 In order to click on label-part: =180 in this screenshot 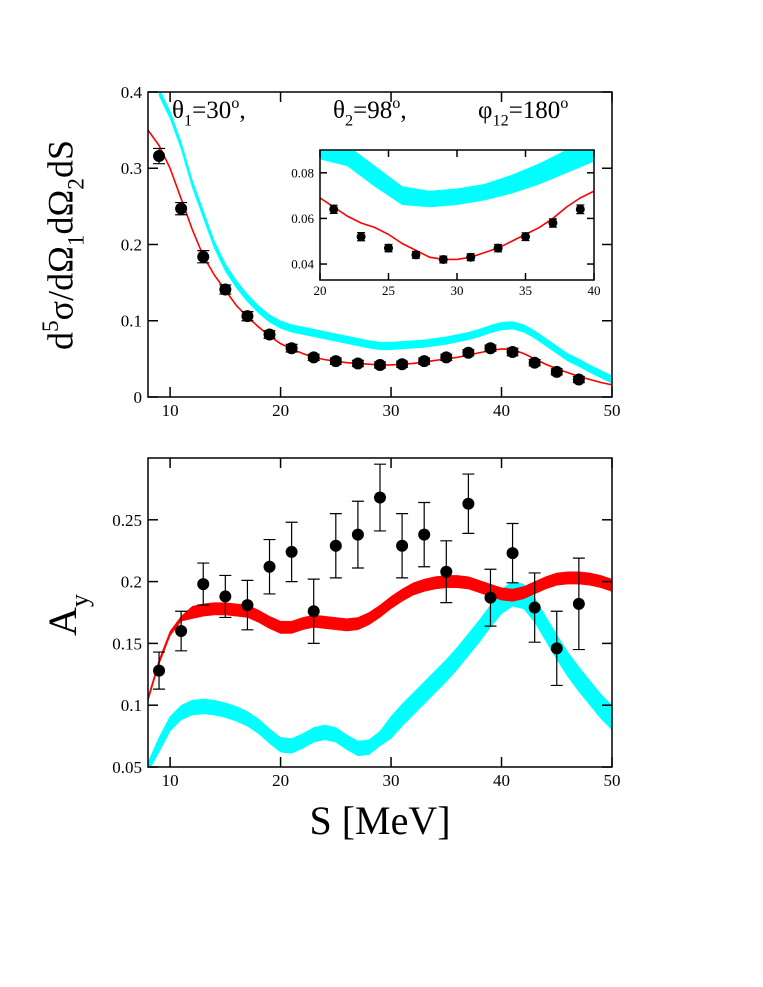, I will do `click(535, 110)`.